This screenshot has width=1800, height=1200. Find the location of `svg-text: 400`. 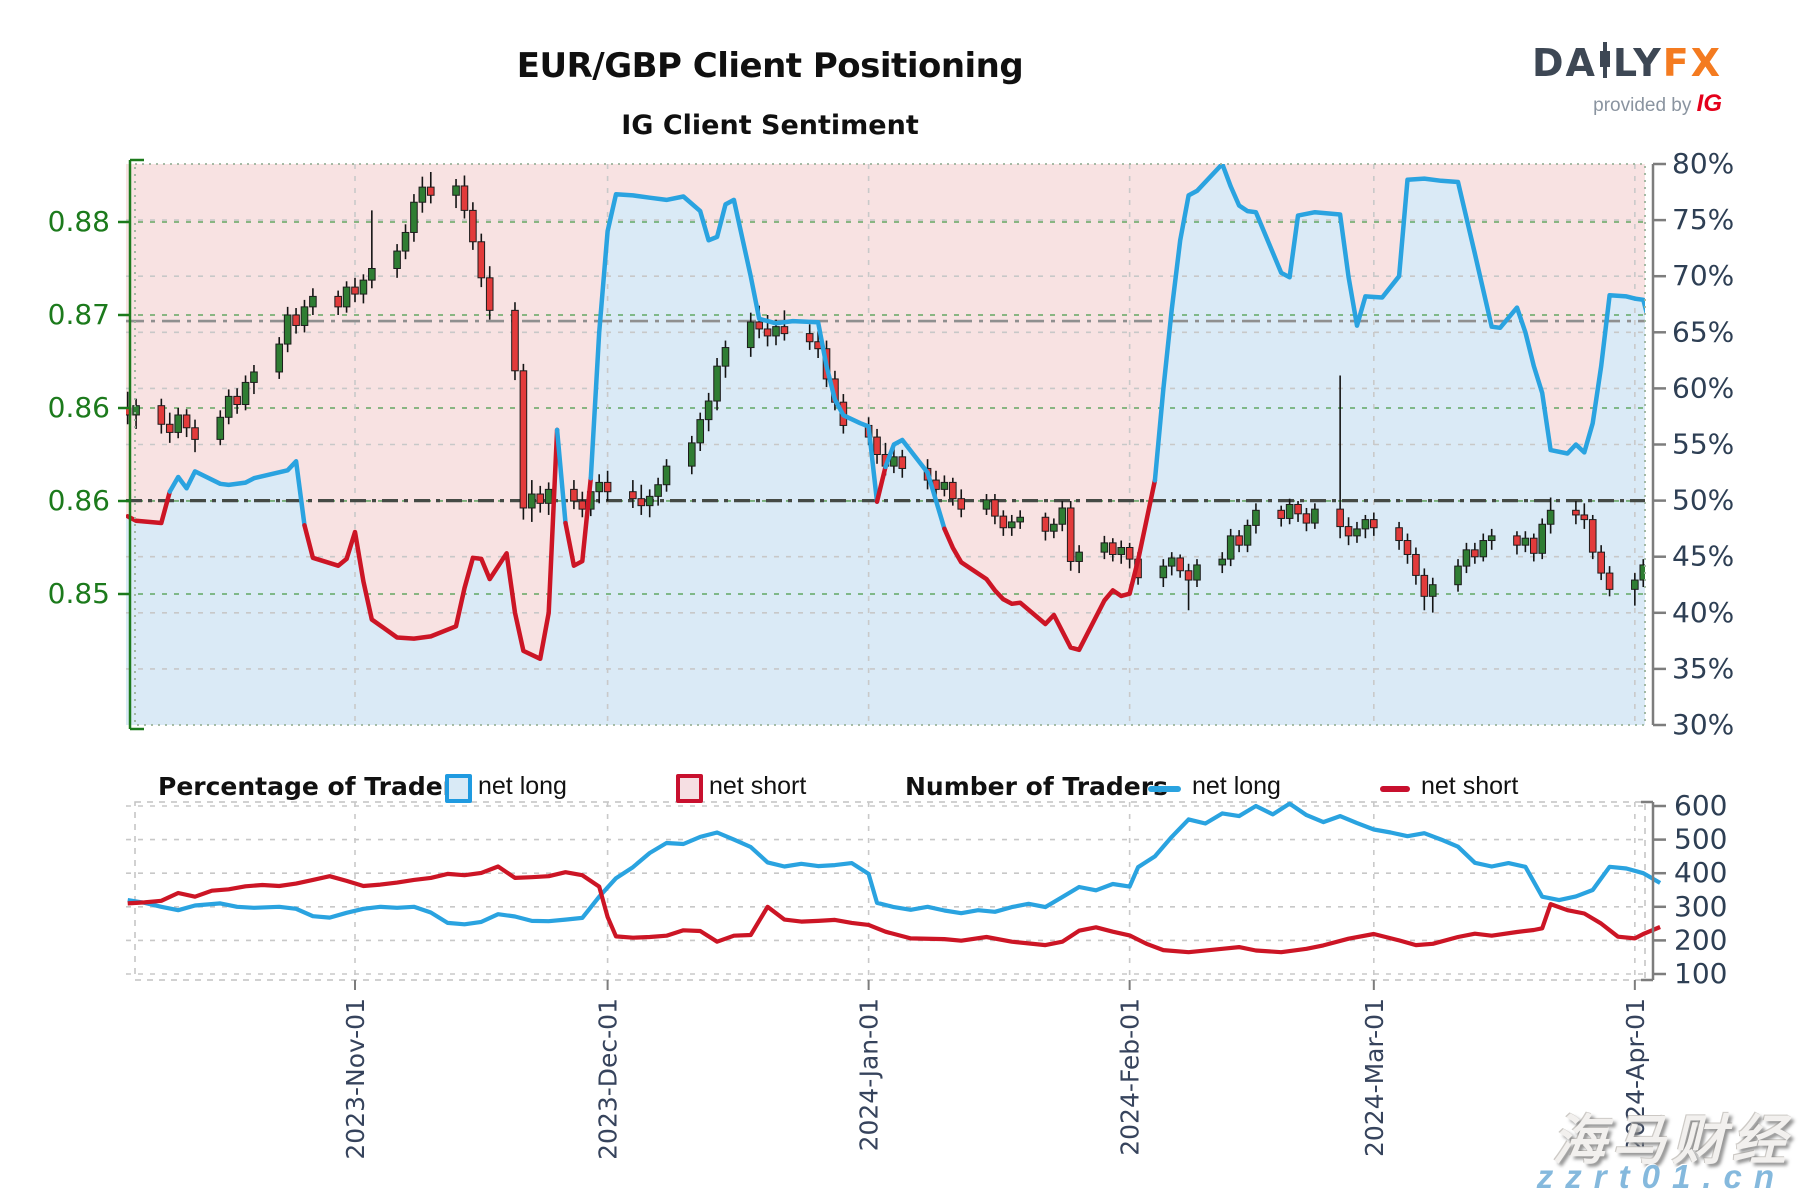

svg-text: 400 is located at coordinates (1700, 872).